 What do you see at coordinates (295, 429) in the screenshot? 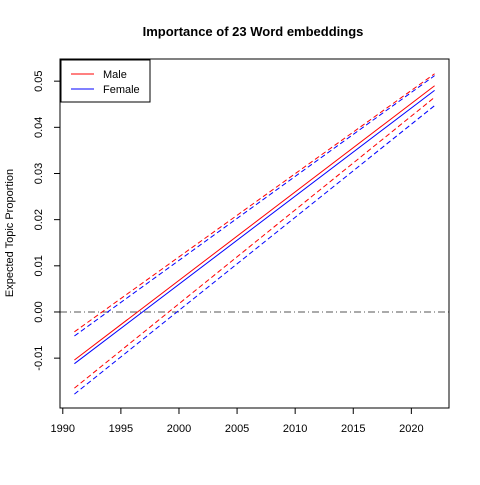
I see `x-tick-label: 2010` at bounding box center [295, 429].